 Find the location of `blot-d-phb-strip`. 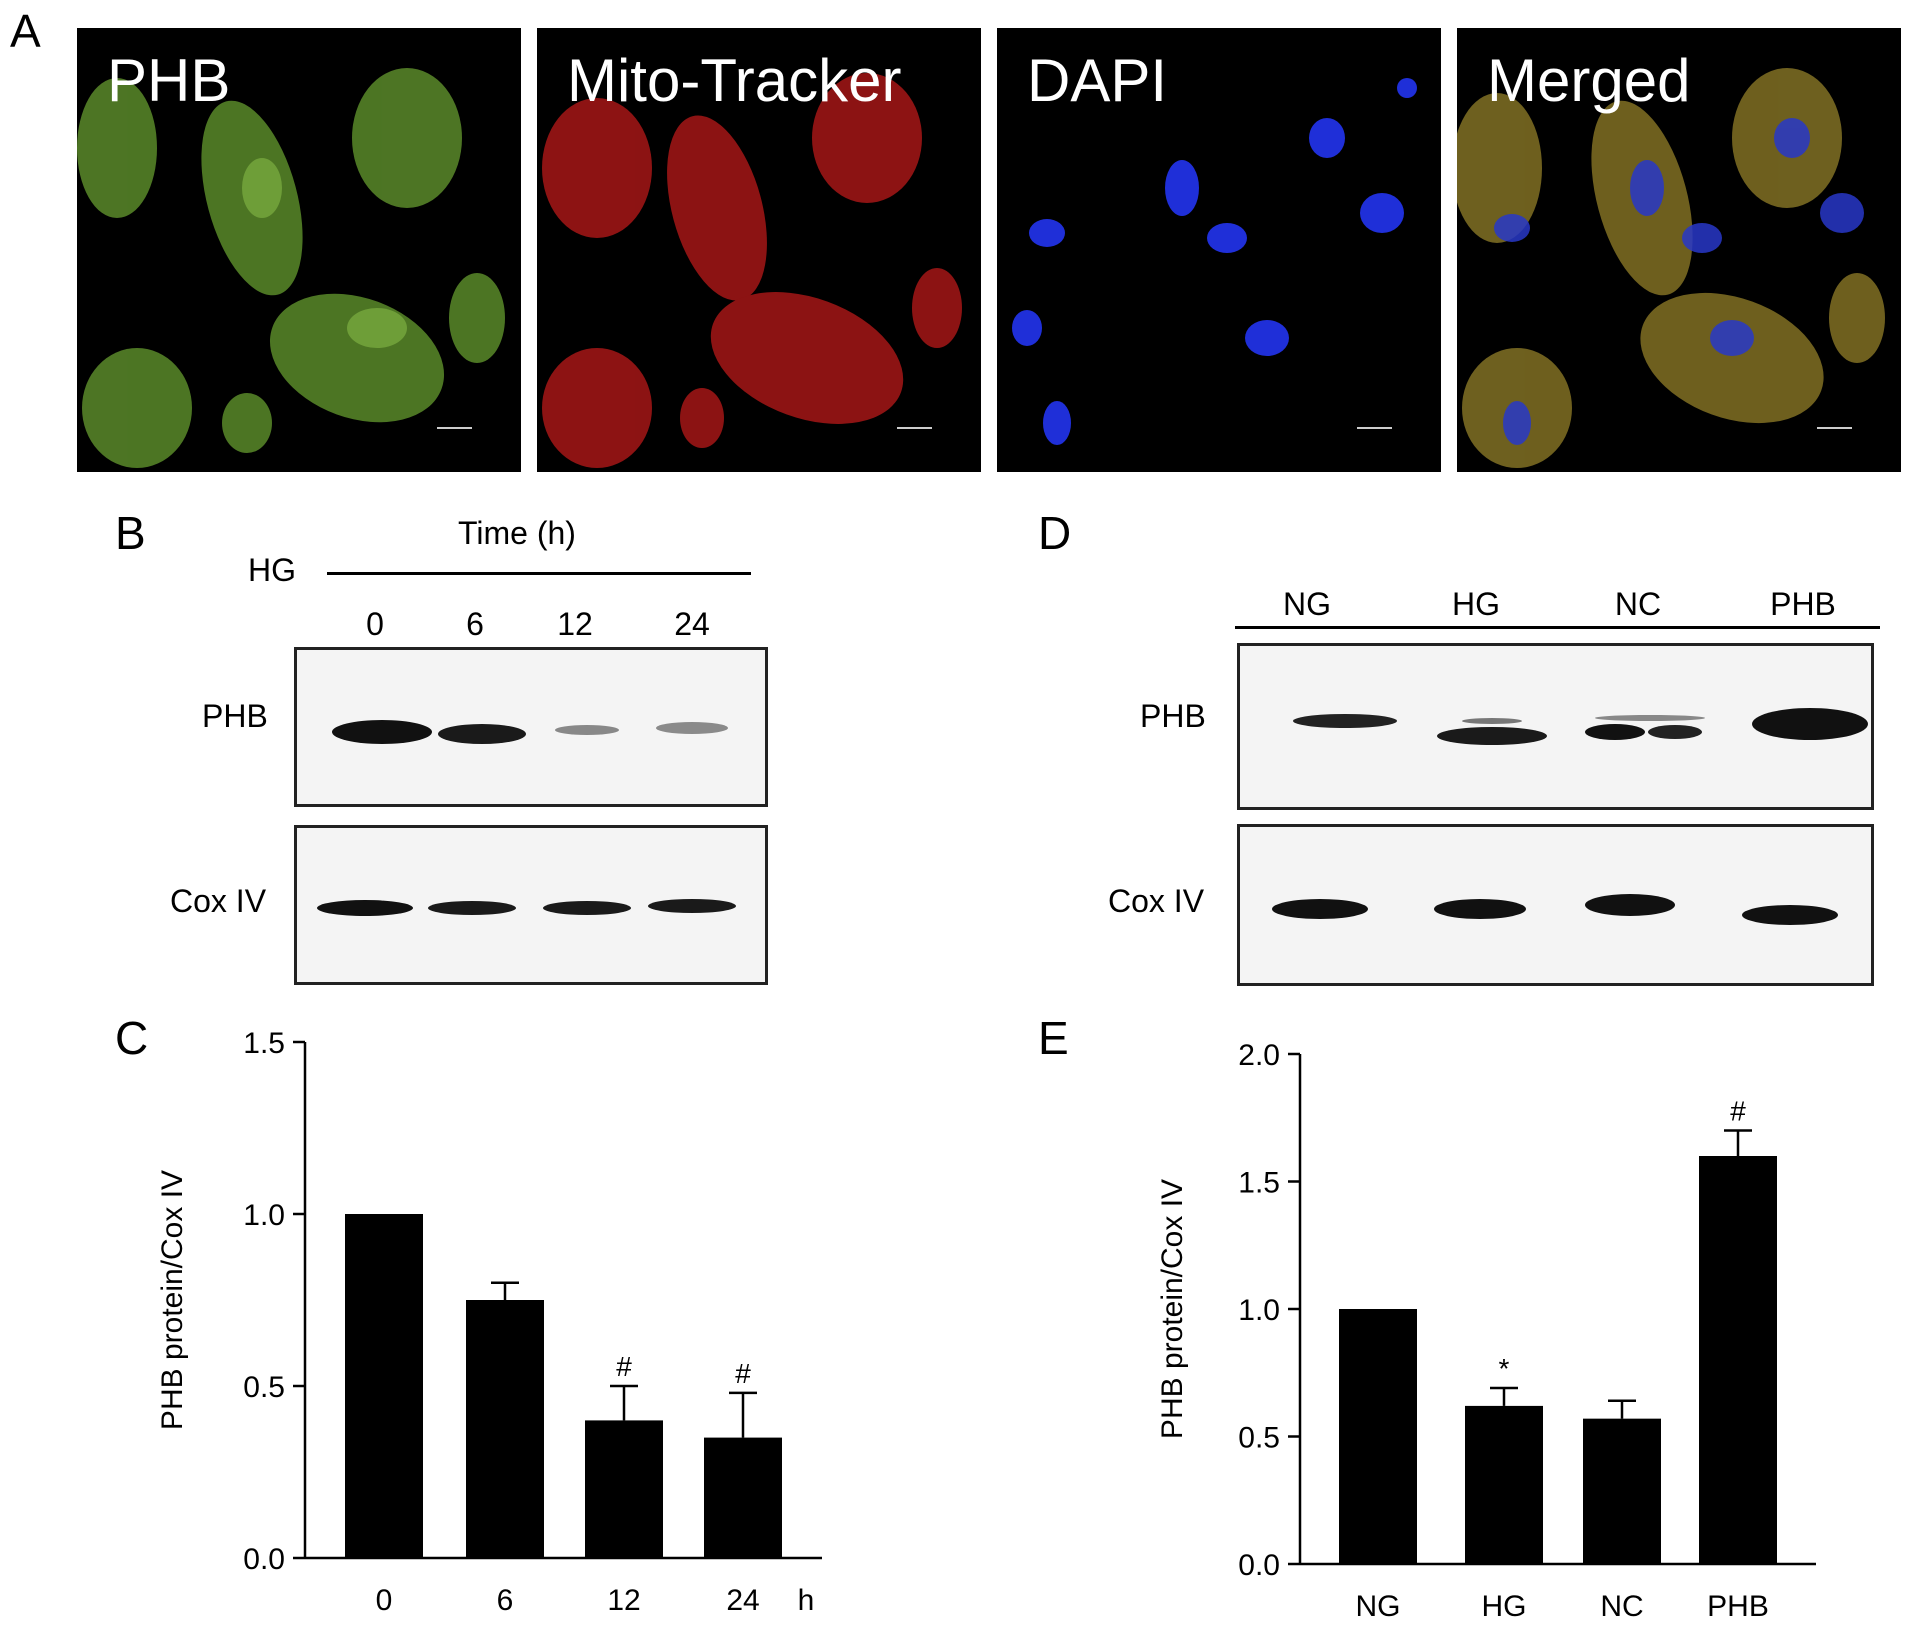

blot-d-phb-strip is located at coordinates (1555, 726).